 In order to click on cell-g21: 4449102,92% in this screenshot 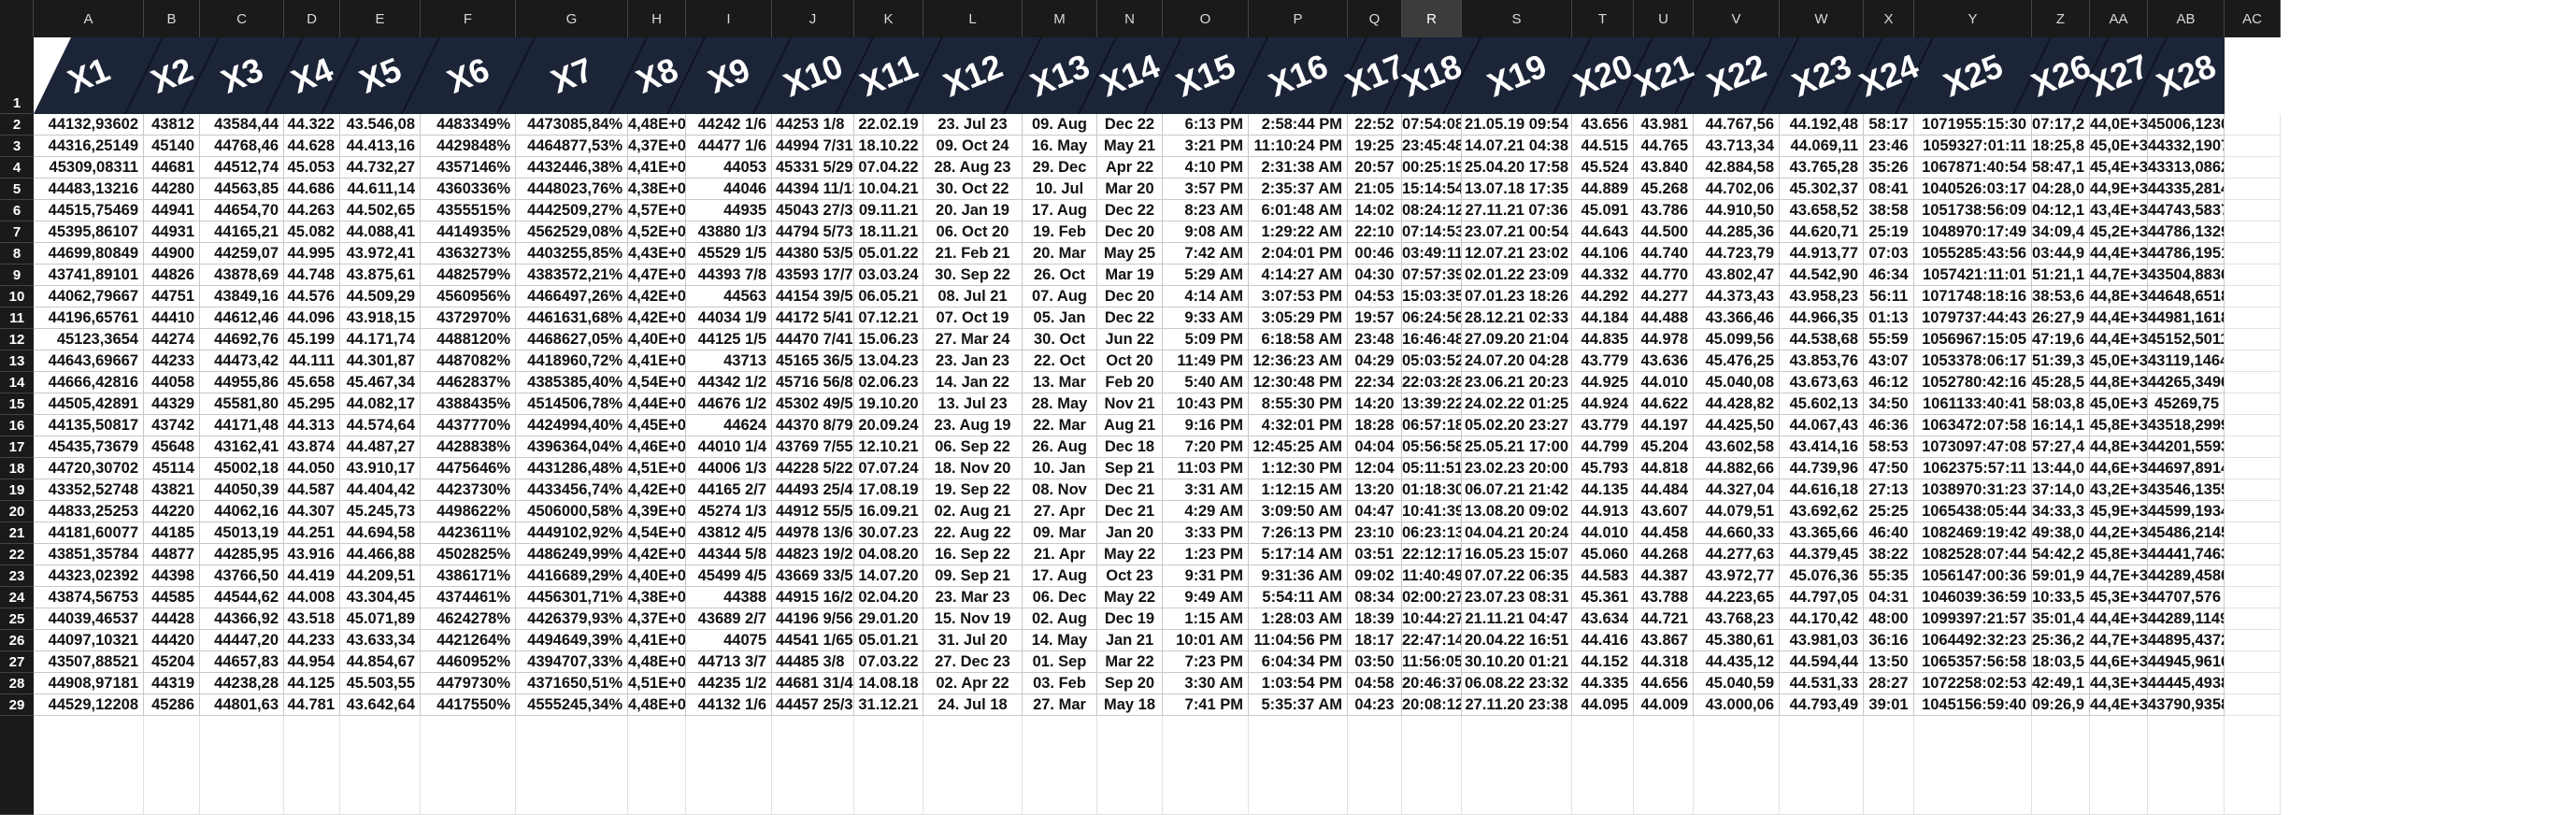, I will do `click(572, 533)`.